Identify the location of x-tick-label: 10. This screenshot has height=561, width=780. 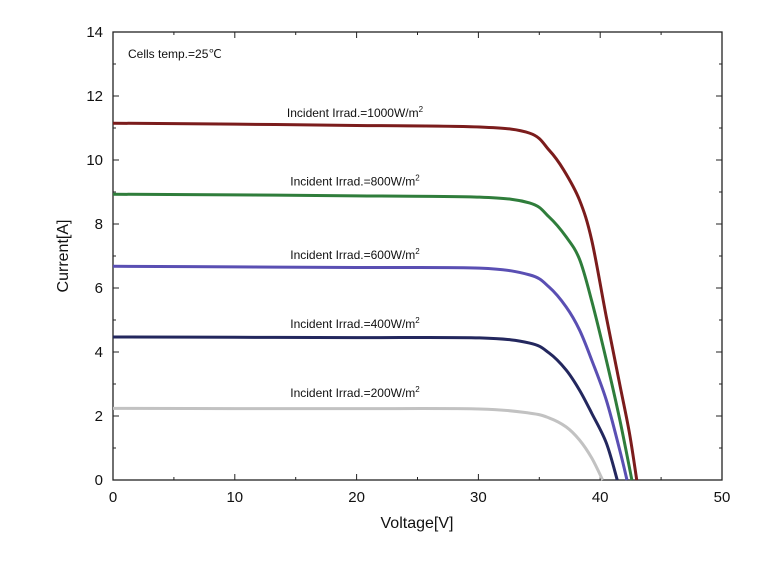
(234, 497).